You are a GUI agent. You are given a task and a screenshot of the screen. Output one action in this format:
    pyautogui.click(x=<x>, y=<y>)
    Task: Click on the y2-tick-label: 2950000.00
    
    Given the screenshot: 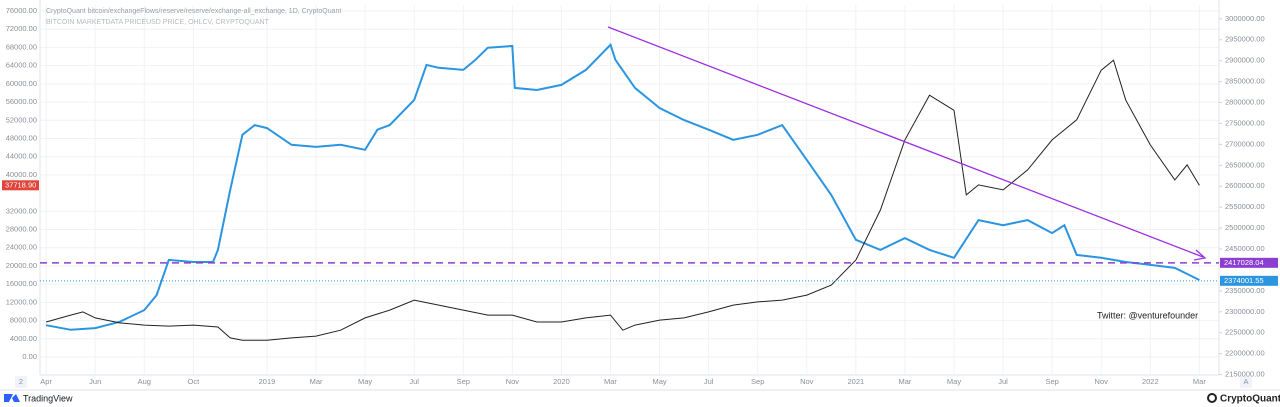 What is the action you would take?
    pyautogui.click(x=1245, y=39)
    